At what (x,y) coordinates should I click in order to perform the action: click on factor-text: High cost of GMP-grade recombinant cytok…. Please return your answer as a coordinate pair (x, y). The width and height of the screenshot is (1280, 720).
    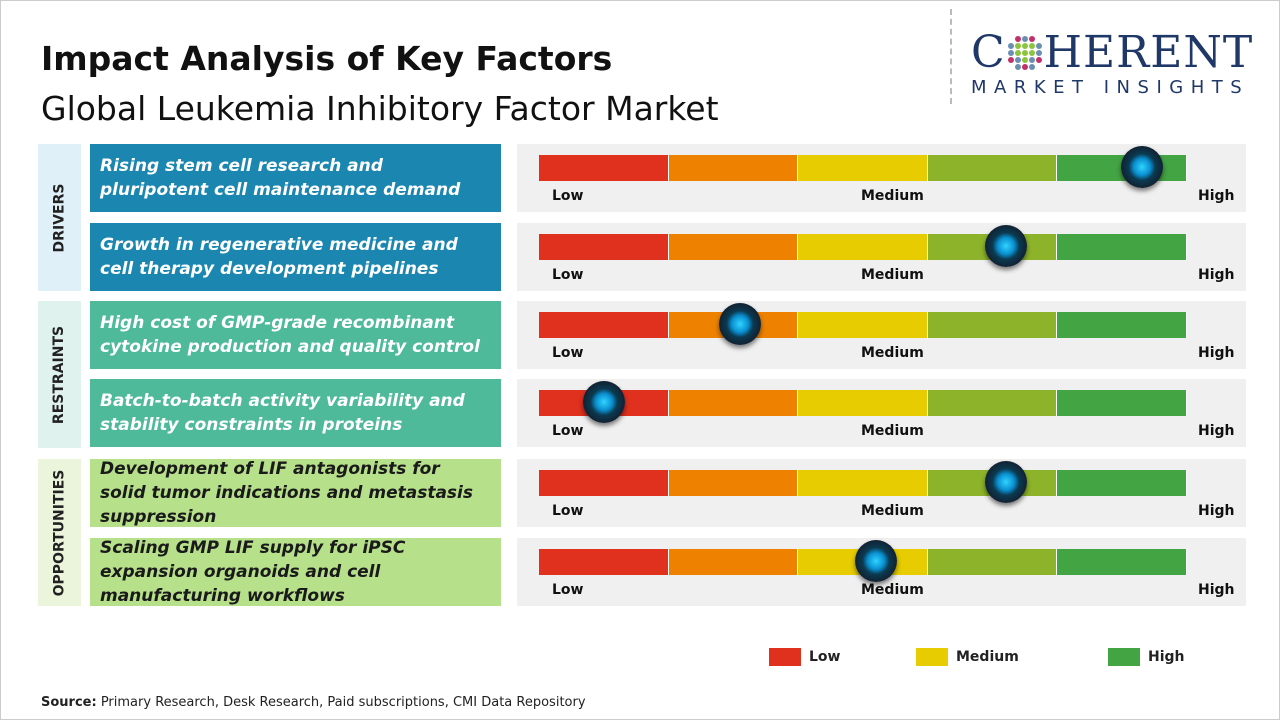
    Looking at the image, I should click on (295, 335).